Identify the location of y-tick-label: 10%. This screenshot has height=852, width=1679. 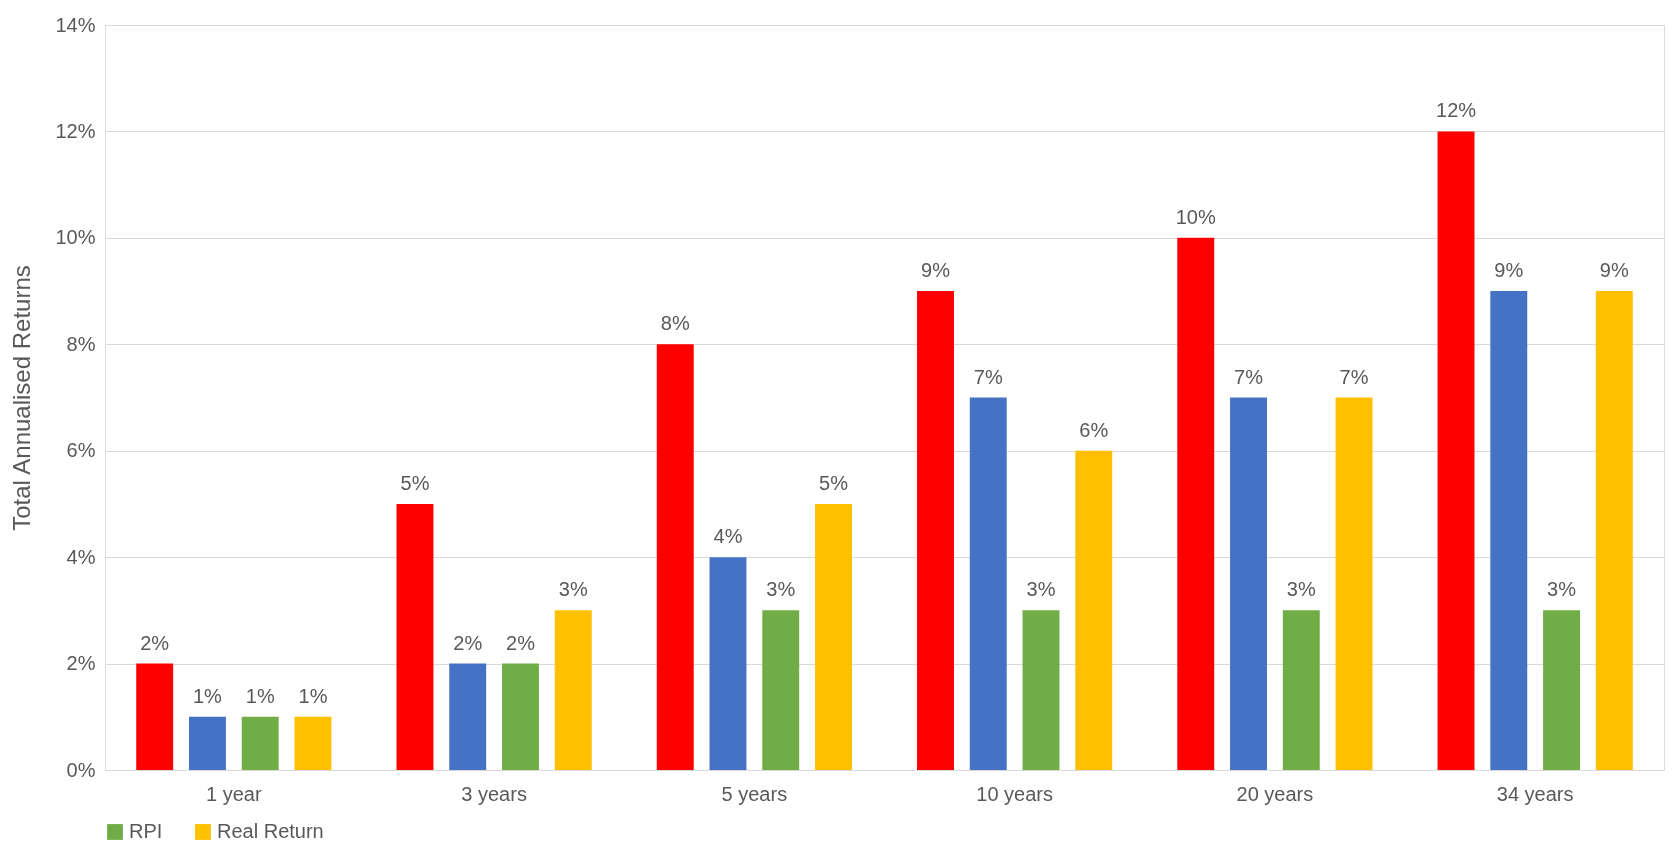
(75, 237).